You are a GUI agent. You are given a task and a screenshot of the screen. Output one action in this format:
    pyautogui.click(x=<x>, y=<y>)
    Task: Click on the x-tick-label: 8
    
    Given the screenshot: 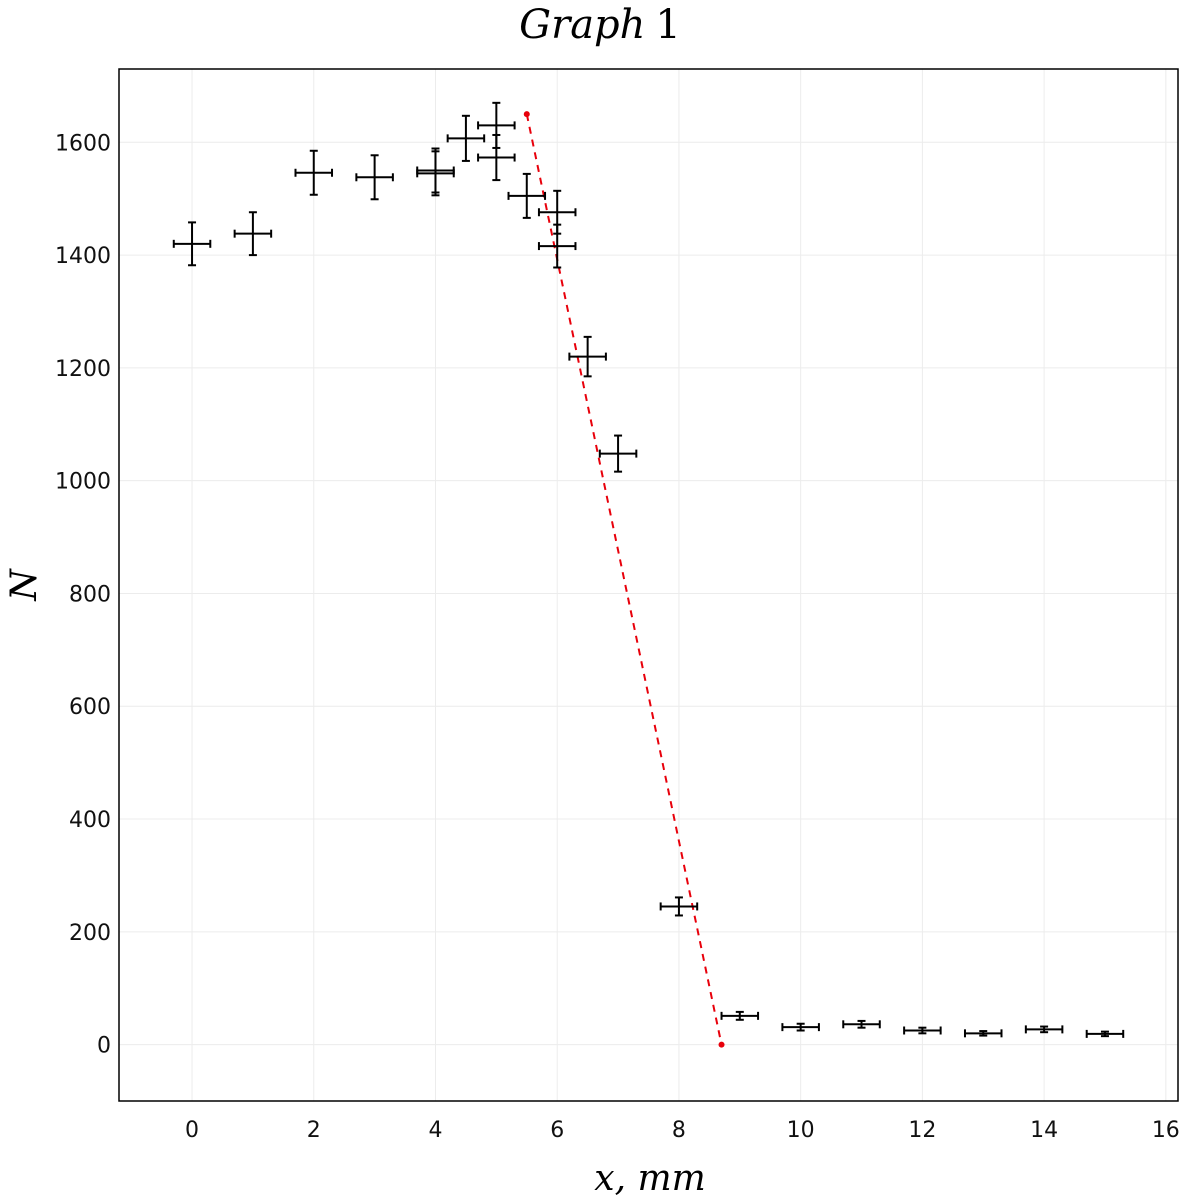 What is the action you would take?
    pyautogui.click(x=679, y=1130)
    